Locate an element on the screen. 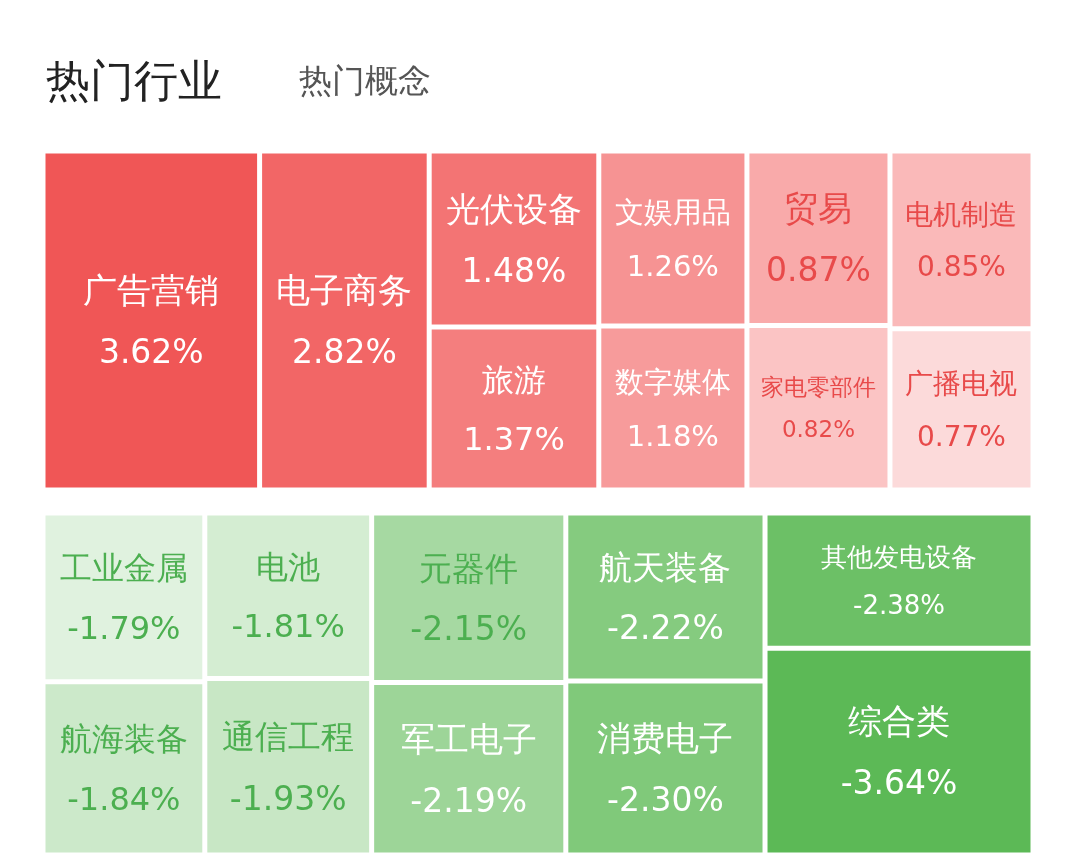 The width and height of the screenshot is (1080, 865). data-label: 0.87% is located at coordinates (818, 270).